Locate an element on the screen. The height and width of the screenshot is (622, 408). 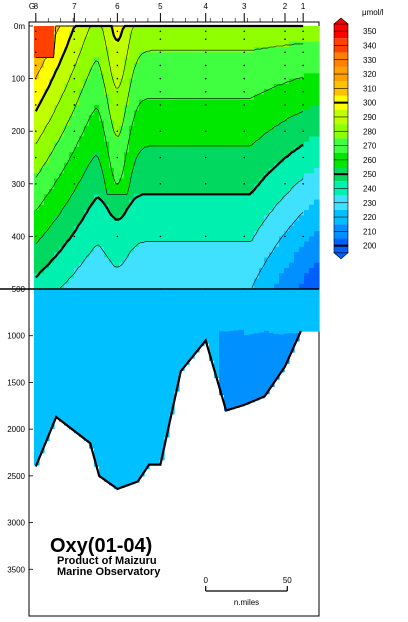
sample-point is located at coordinates (244, 157).